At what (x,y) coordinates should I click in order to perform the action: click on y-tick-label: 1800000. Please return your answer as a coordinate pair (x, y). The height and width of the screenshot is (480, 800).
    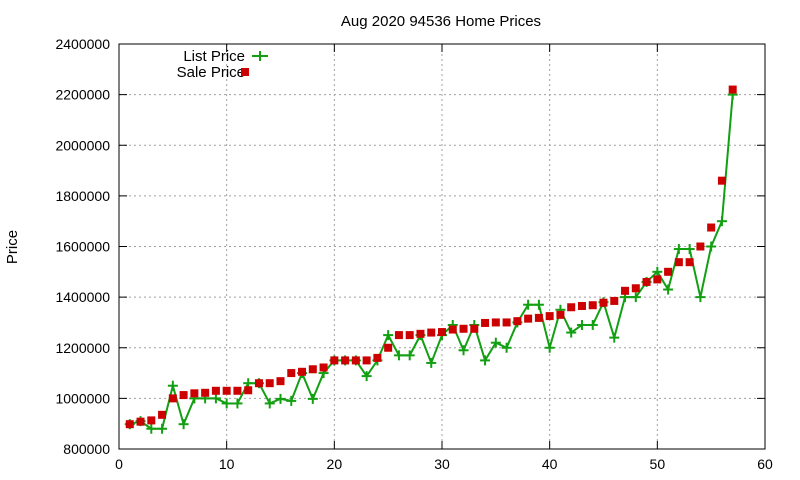
    Looking at the image, I should click on (82, 196).